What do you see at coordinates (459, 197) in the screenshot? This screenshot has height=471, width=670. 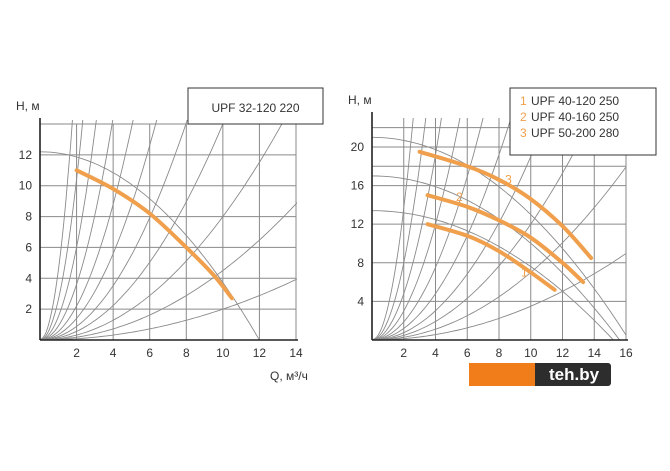 I see `curve-number-label: 2` at bounding box center [459, 197].